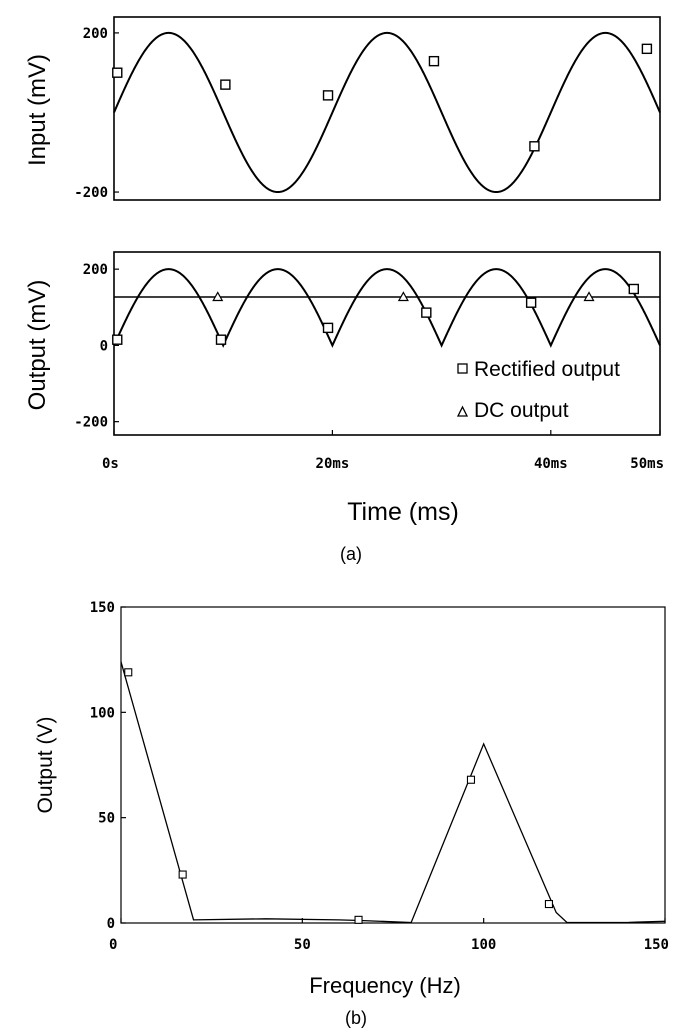 The height and width of the screenshot is (1029, 685). I want to click on spectrum-ylabel: Output (V), so click(45, 765).